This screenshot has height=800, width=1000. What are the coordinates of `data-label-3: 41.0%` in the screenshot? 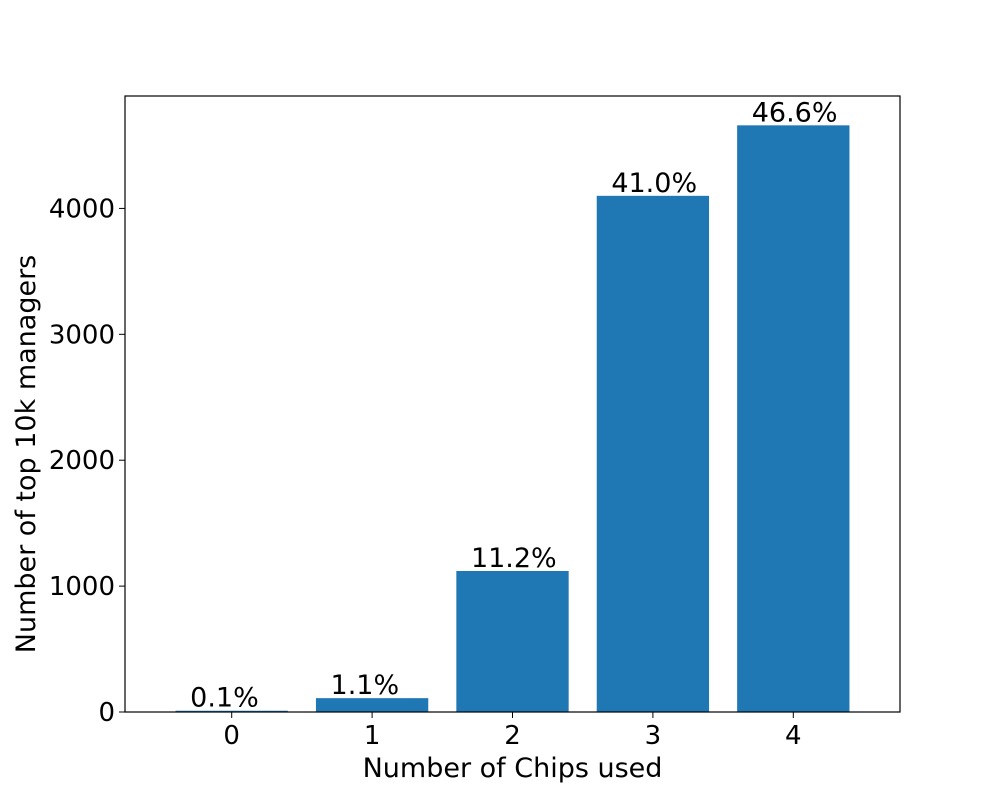 It's located at (654, 183).